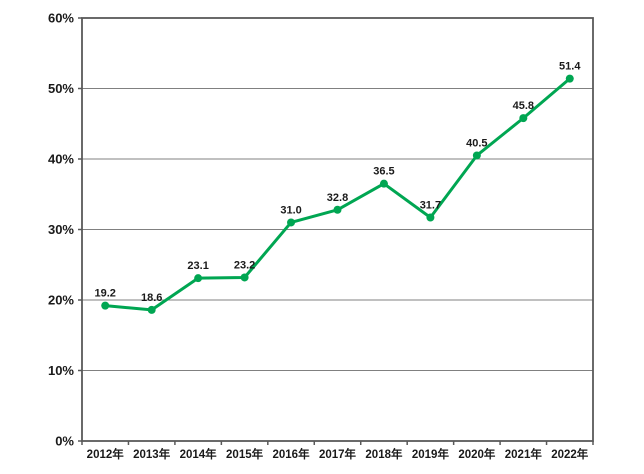 This screenshot has width=644, height=474. I want to click on x-tick-label: 2012年, so click(106, 454).